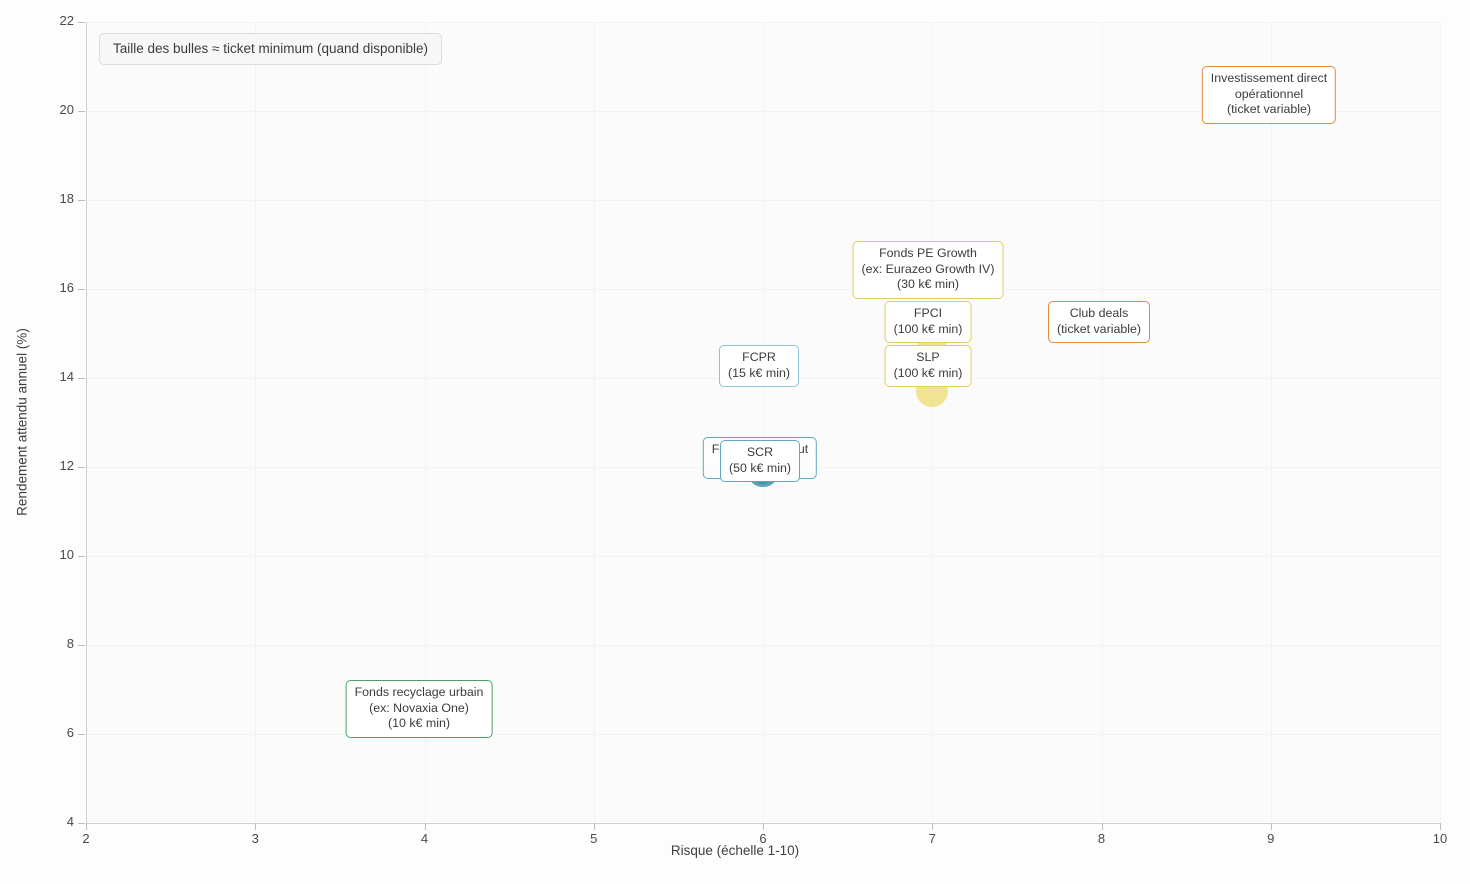  What do you see at coordinates (1271, 838) in the screenshot?
I see `x-tick-label: 9` at bounding box center [1271, 838].